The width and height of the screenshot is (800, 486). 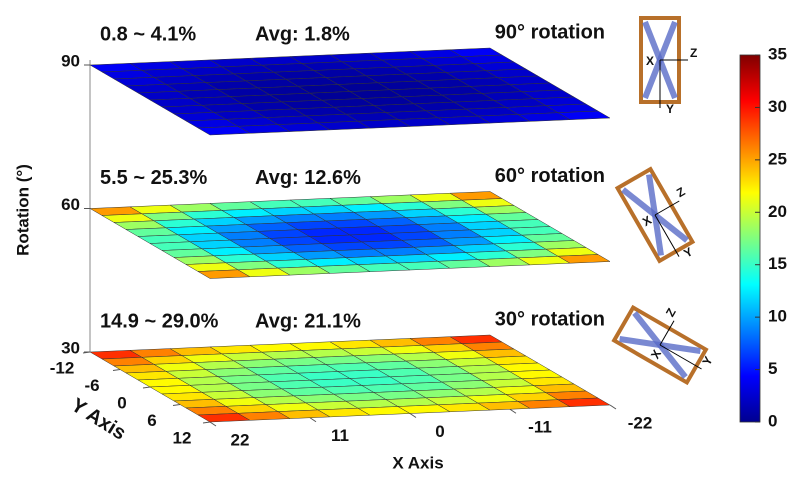 What do you see at coordinates (550, 319) in the screenshot?
I see `rotation-label: 30° rotation` at bounding box center [550, 319].